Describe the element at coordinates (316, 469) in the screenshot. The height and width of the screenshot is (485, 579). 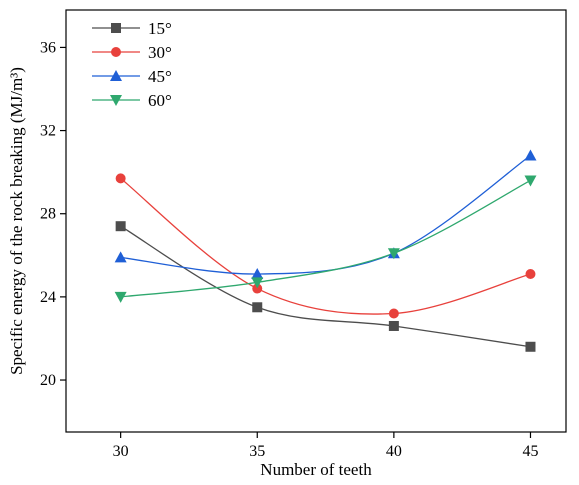
I see `x-axis-title: Number of teeth` at that location.